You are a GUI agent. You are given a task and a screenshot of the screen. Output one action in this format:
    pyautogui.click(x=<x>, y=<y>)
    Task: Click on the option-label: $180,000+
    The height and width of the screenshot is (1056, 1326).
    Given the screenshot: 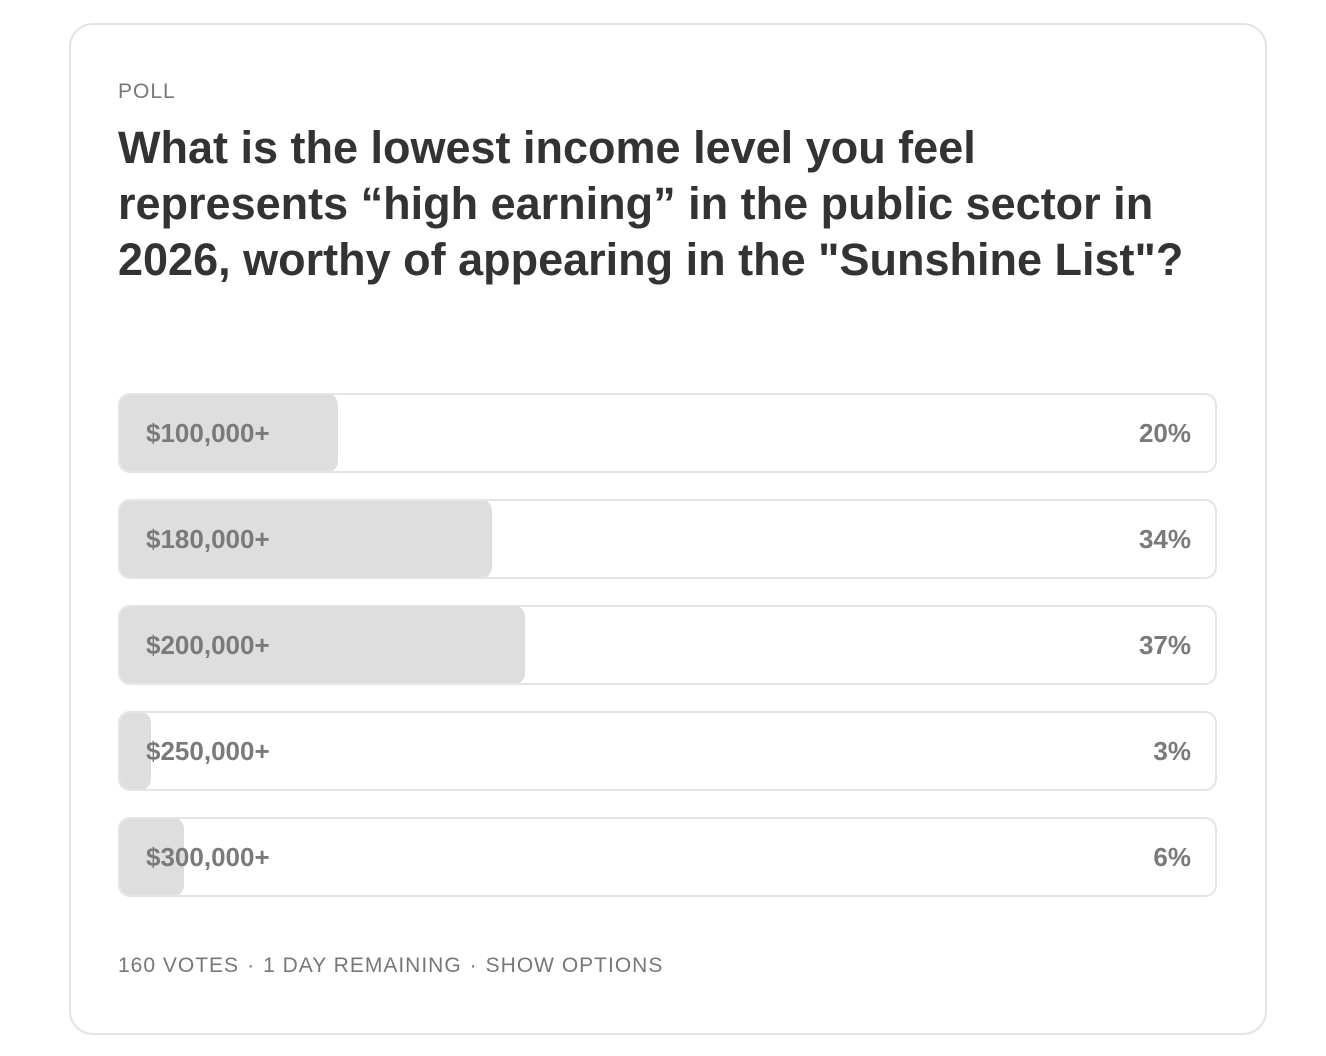 What is the action you would take?
    pyautogui.click(x=208, y=539)
    